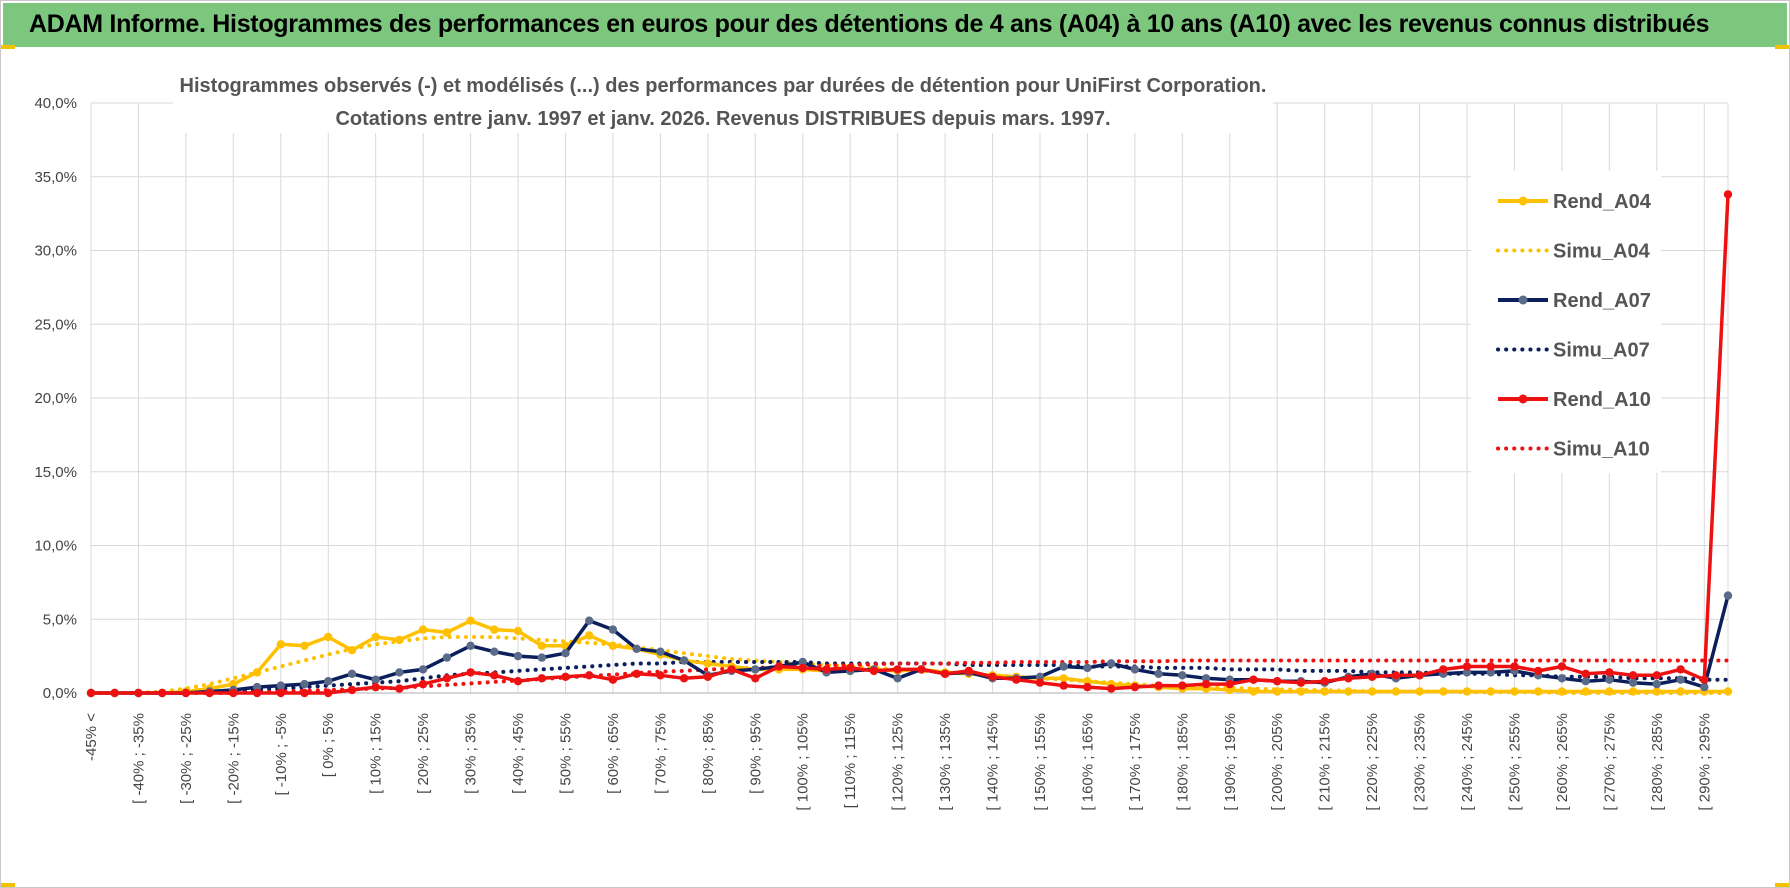 This screenshot has height=888, width=1790. Describe the element at coordinates (850, 760) in the screenshot. I see `x-tick-label: [ 110% ; 115%` at that location.